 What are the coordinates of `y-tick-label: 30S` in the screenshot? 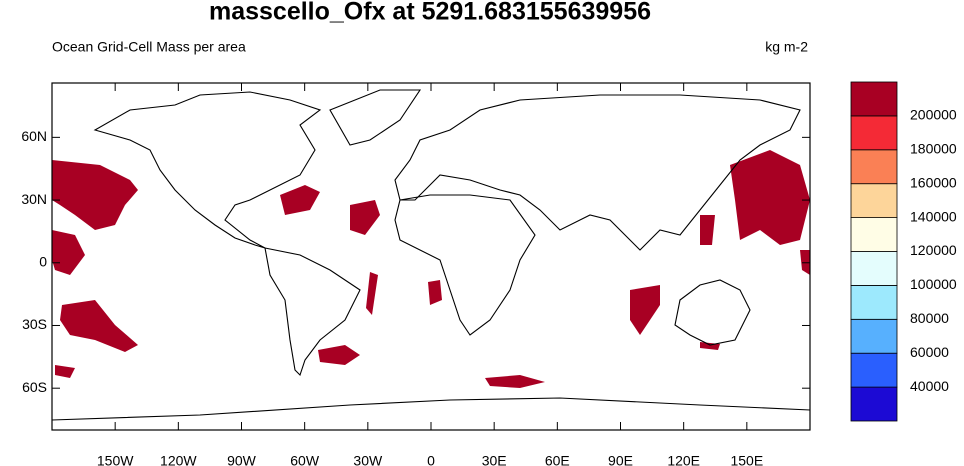 It's located at (34, 324).